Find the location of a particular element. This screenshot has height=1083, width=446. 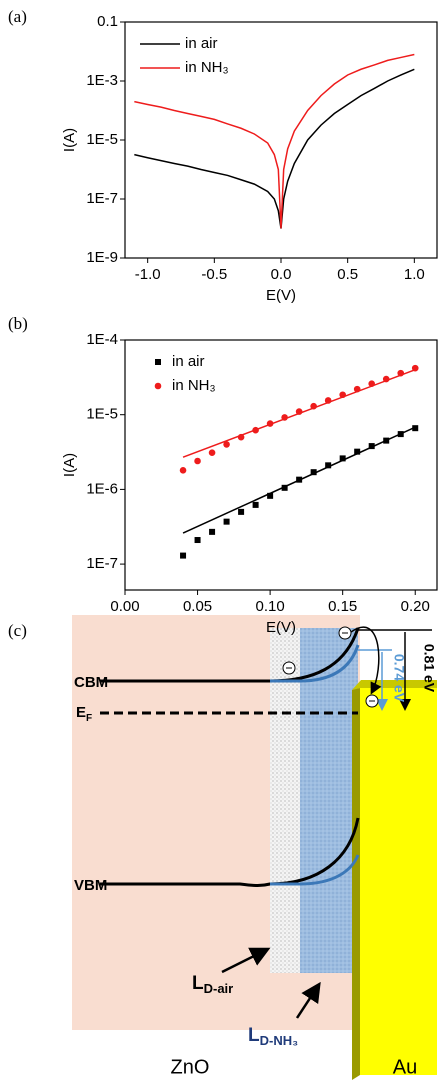

depletion-nh3-region is located at coordinates (329, 800).